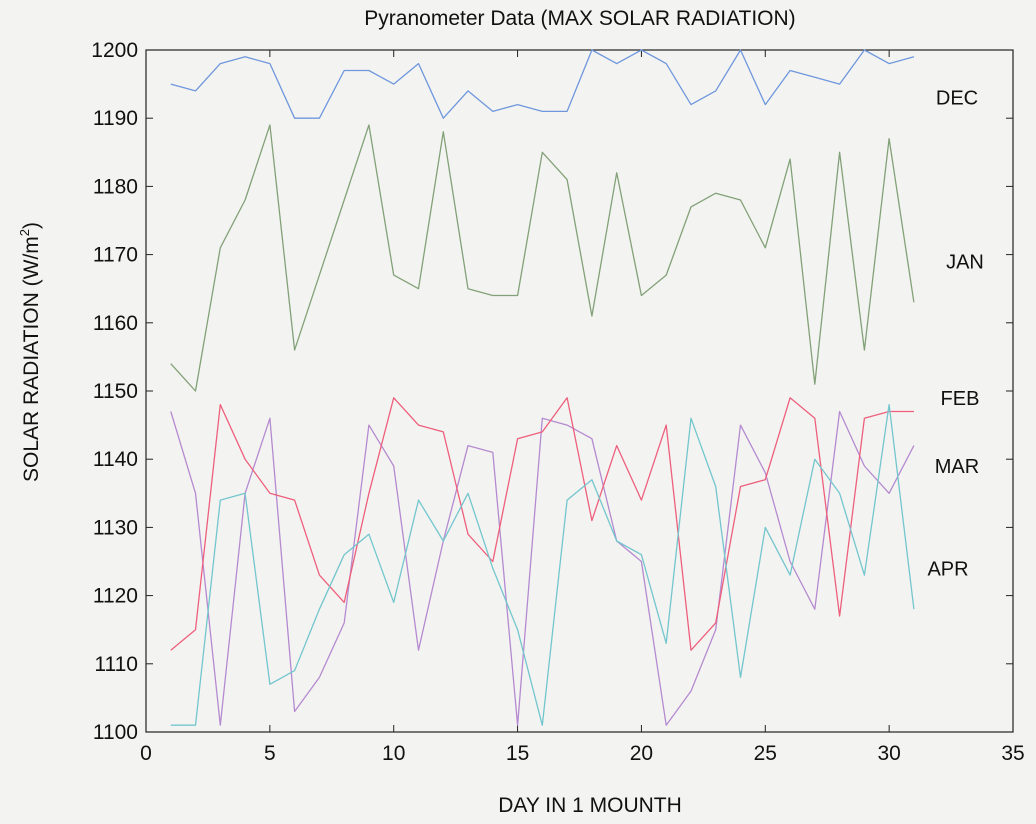 The image size is (1036, 824). What do you see at coordinates (955, 334) in the screenshot?
I see `series-labels: DEC JAN FEB MAR APR` at bounding box center [955, 334].